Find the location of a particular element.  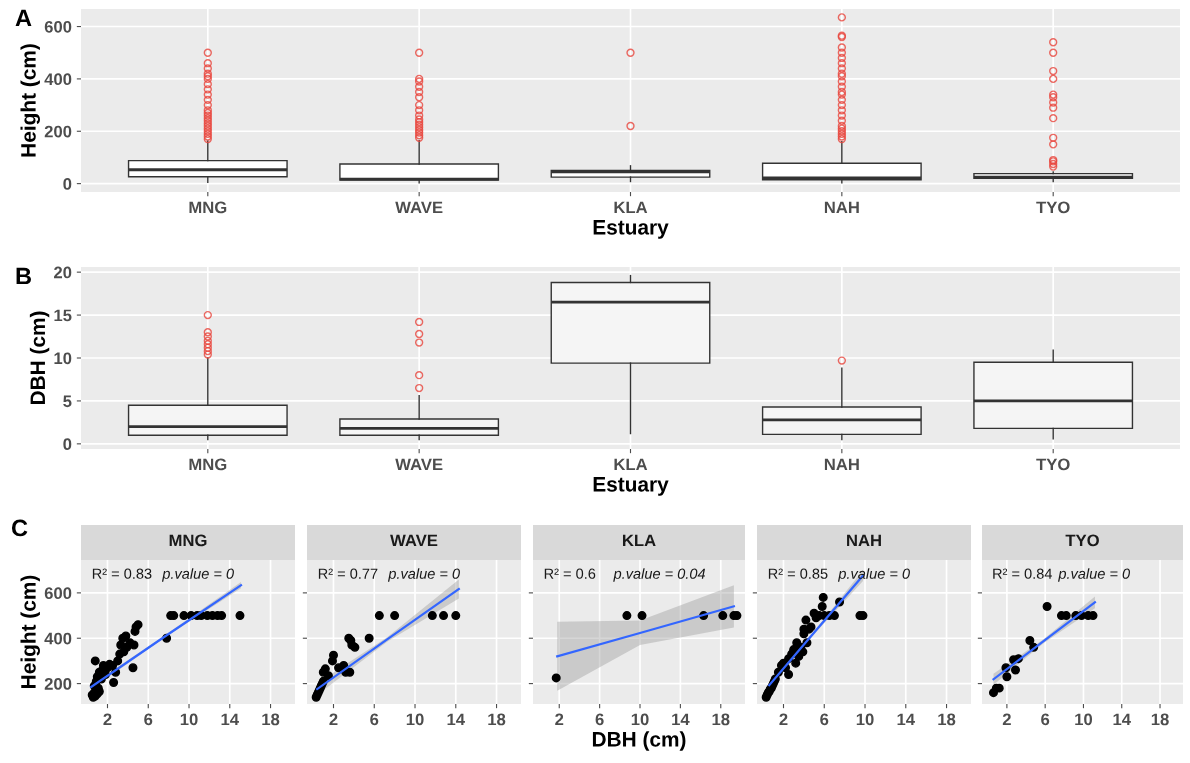

y-tick-label: 20 is located at coordinates (63, 272).